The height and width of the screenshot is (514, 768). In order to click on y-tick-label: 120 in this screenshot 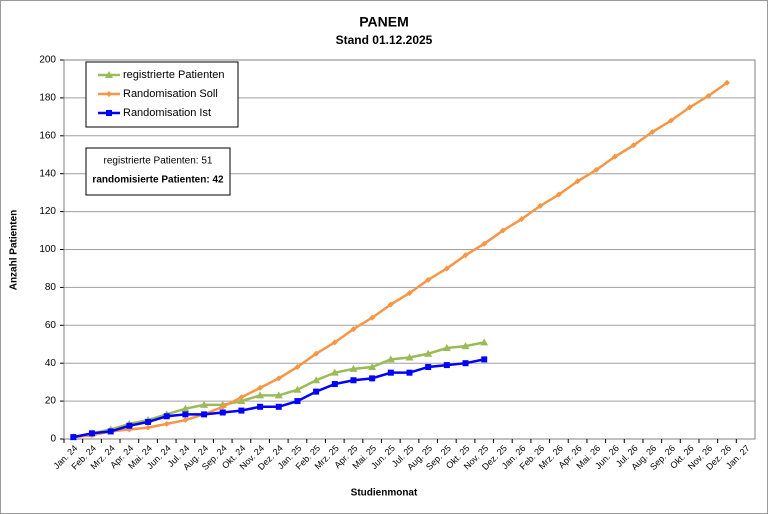, I will do `click(47, 211)`.